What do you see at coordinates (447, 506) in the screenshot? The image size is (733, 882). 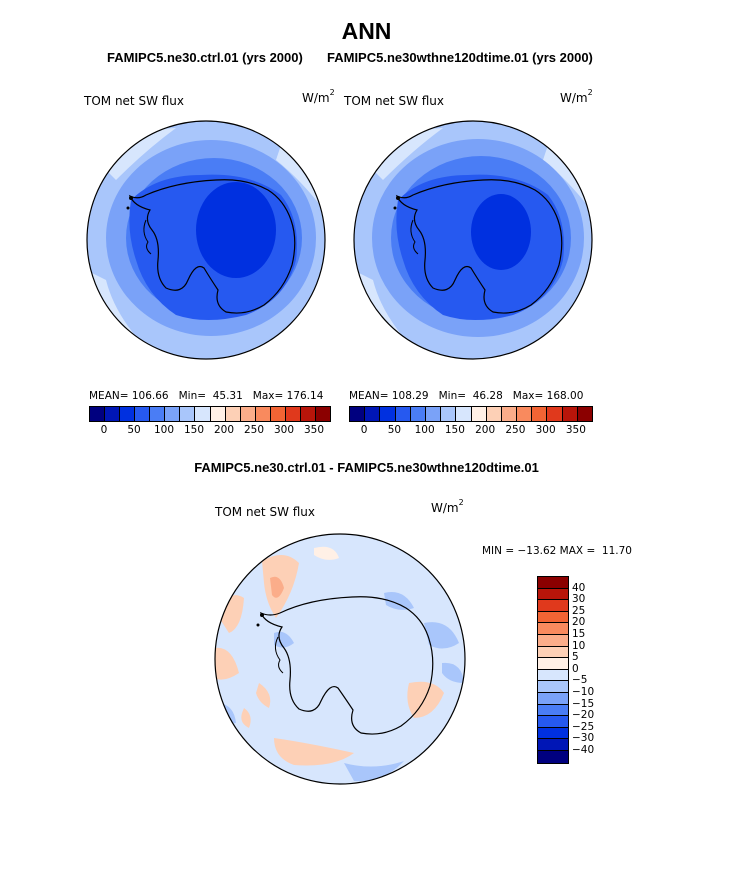 I see `diff-units: W/m2` at bounding box center [447, 506].